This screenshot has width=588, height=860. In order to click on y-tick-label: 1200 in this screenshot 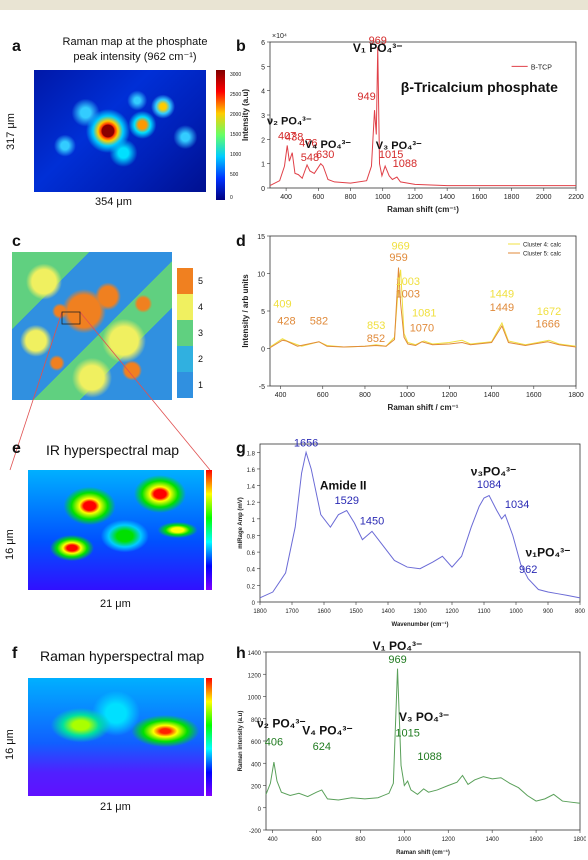, I will do `click(255, 676)`.